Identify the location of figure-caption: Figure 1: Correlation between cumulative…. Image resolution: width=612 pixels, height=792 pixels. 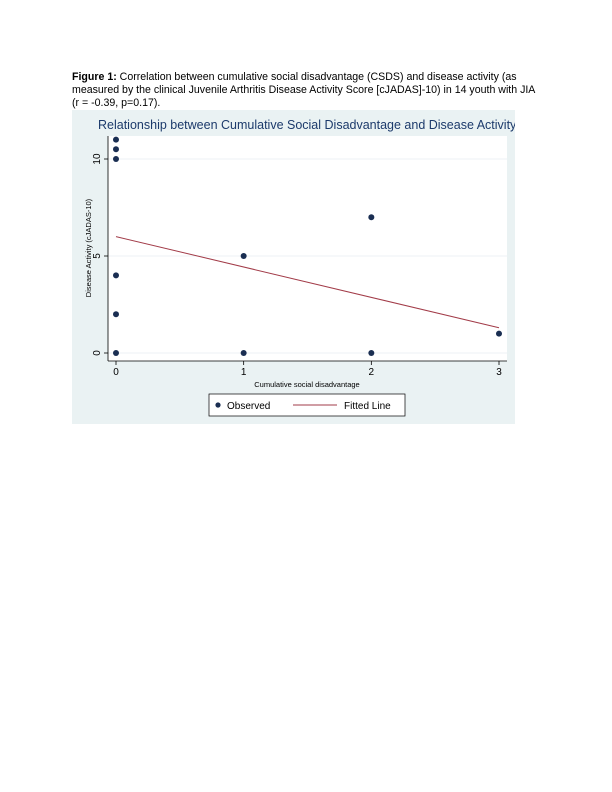
(307, 90).